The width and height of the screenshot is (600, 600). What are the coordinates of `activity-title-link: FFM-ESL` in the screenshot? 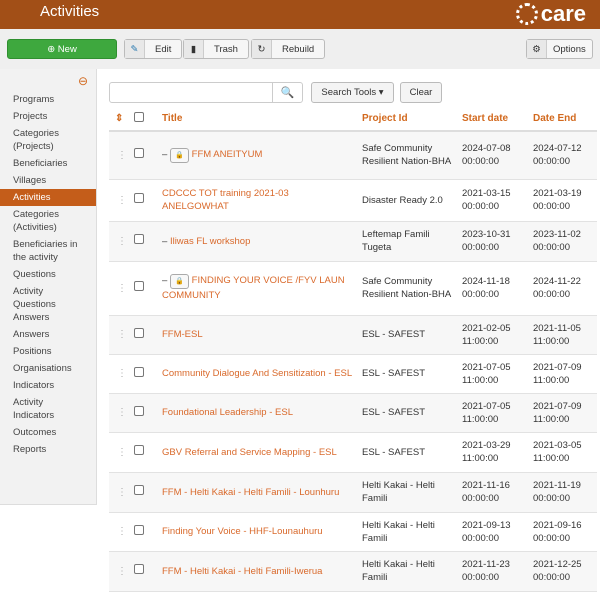 It's located at (182, 334).